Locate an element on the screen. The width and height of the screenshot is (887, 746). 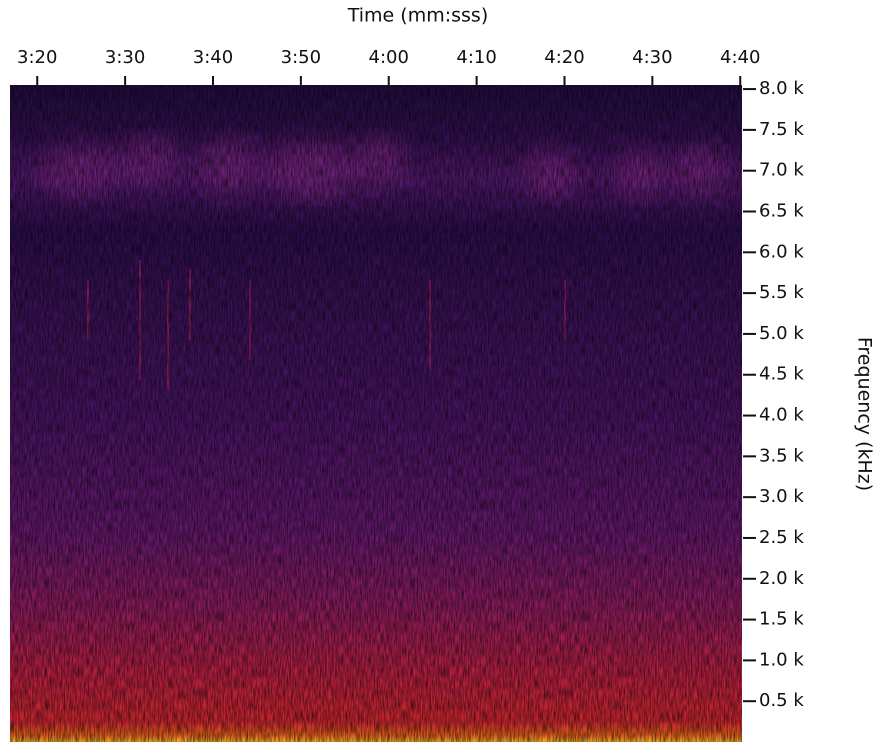
x-tick-label: 4:00 is located at coordinates (389, 57).